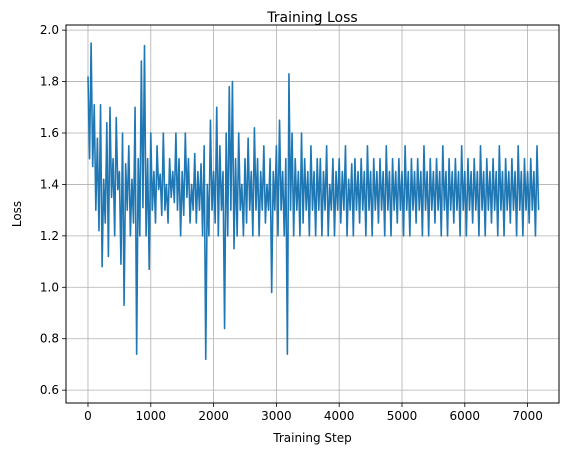  What do you see at coordinates (527, 416) in the screenshot?
I see `x-tick-label: 7000` at bounding box center [527, 416].